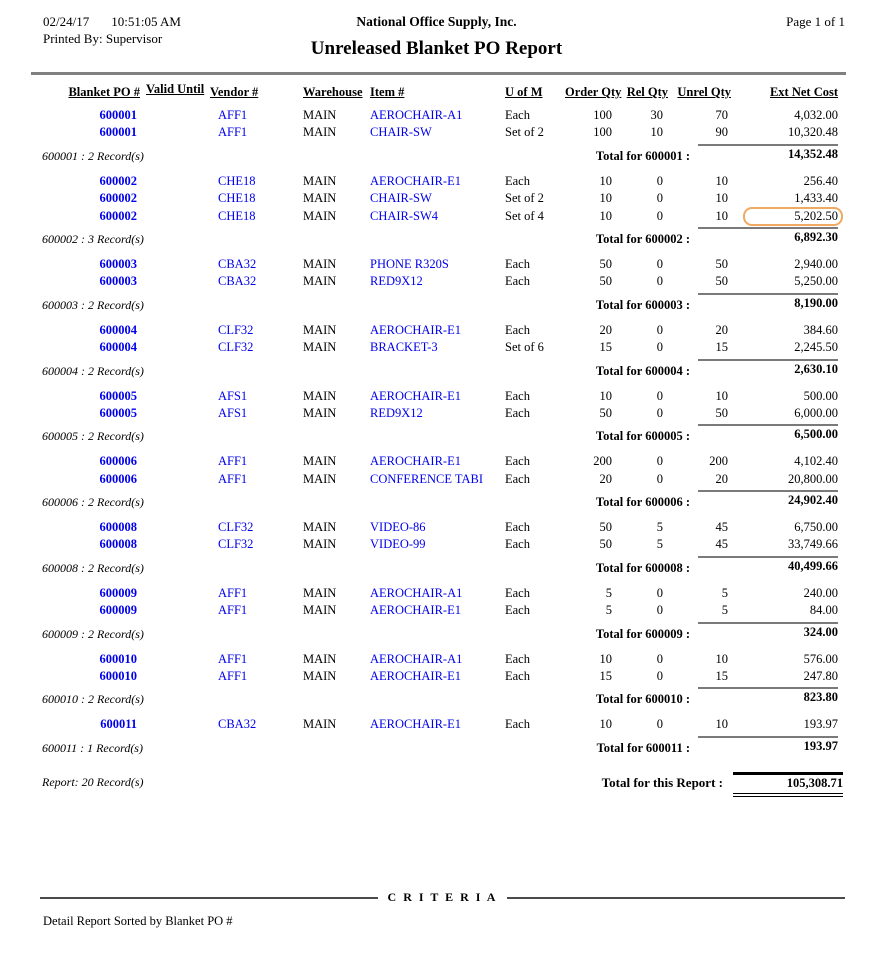 Image resolution: width=873 pixels, height=959 pixels. What do you see at coordinates (524, 198) in the screenshot?
I see `cell-uom: Set of 2` at bounding box center [524, 198].